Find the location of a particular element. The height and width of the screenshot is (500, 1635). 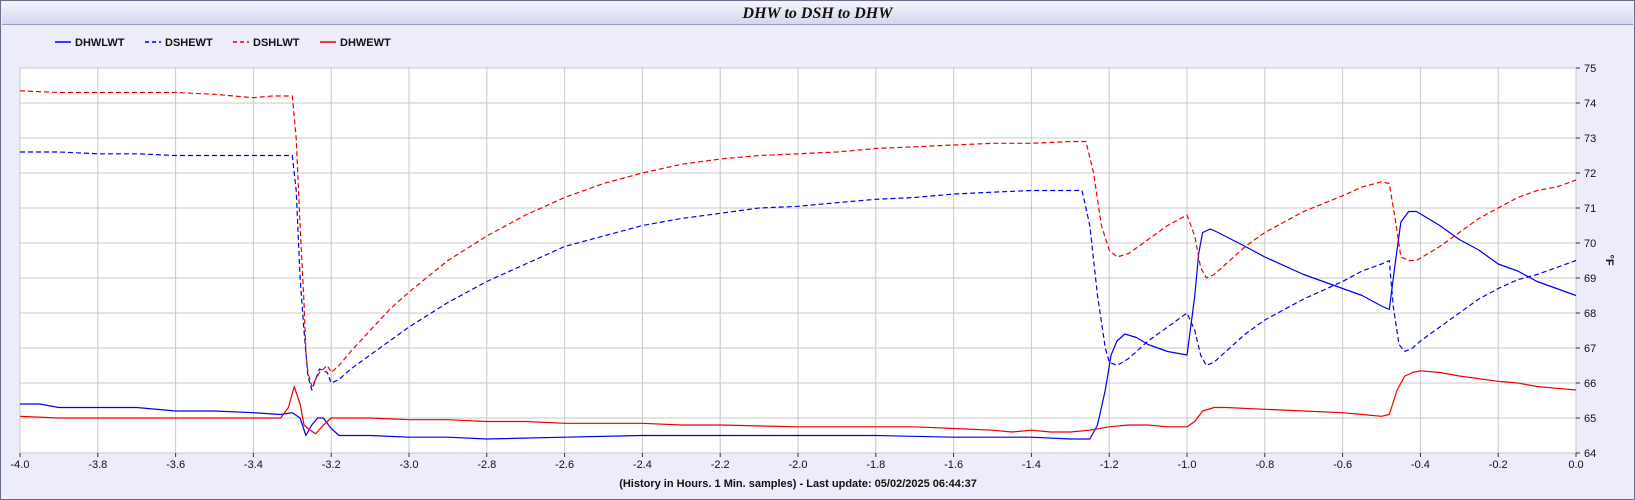

x-tick-label: -0.8 is located at coordinates (1264, 465).